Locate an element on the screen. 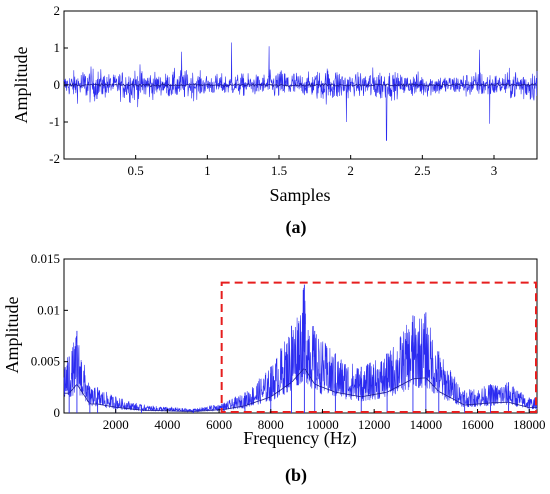  panel-b-spectrum-core is located at coordinates (300, 390).